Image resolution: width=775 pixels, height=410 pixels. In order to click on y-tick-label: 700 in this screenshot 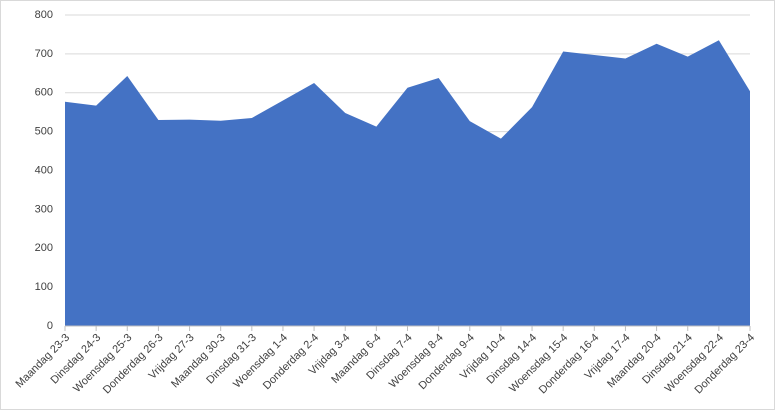, I will do `click(44, 54)`.